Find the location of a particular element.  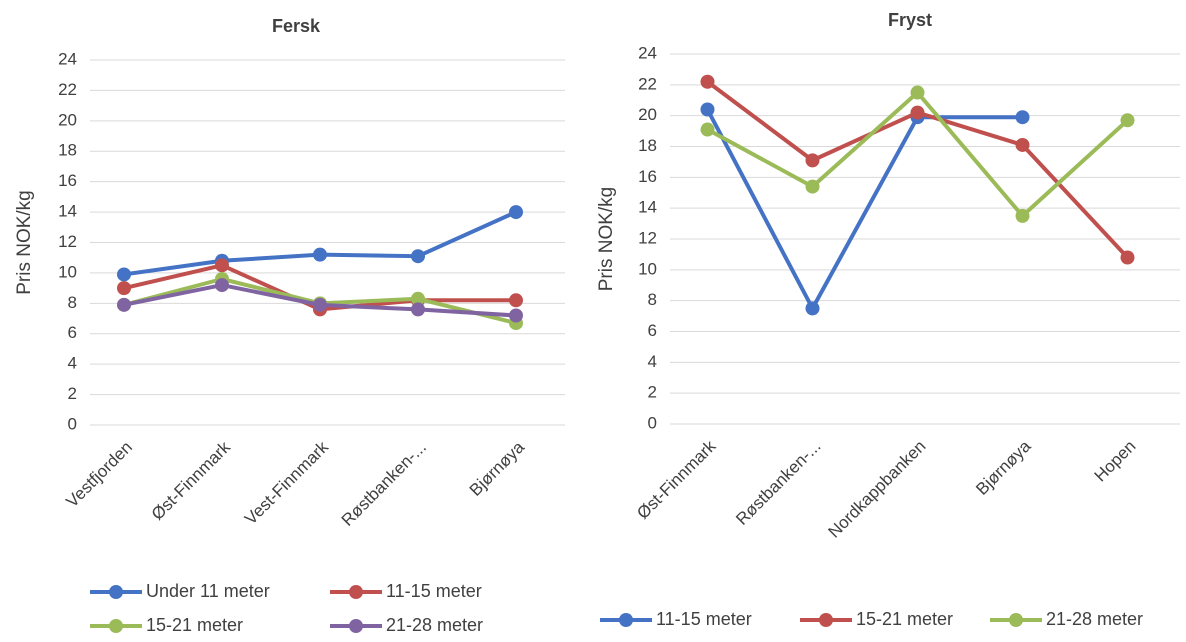

legend-label: Under 11 meter is located at coordinates (208, 591).